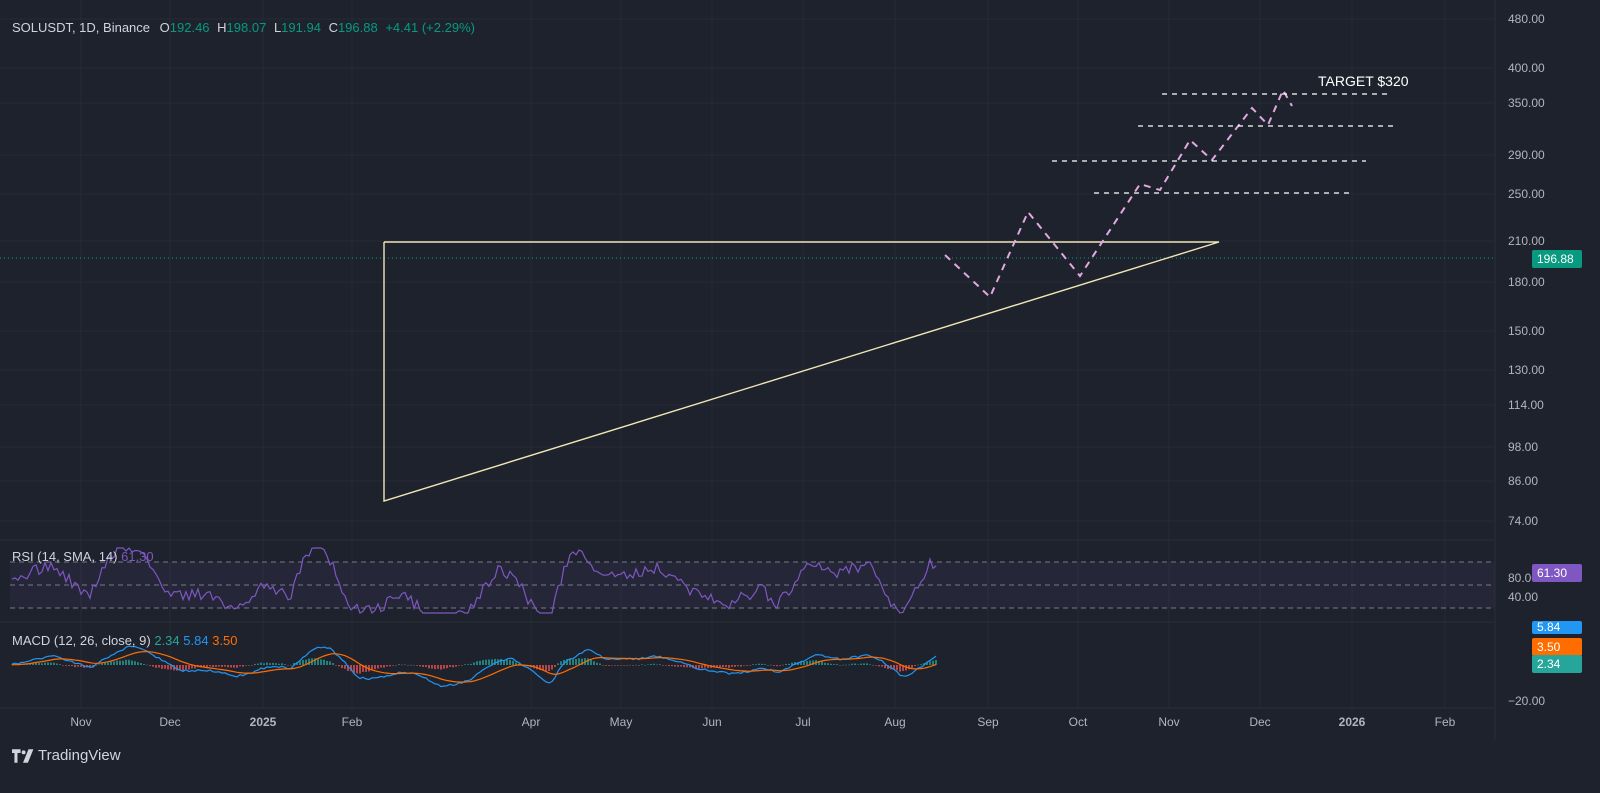  Describe the element at coordinates (621, 722) in the screenshot. I see `time-tick-label: May` at that location.